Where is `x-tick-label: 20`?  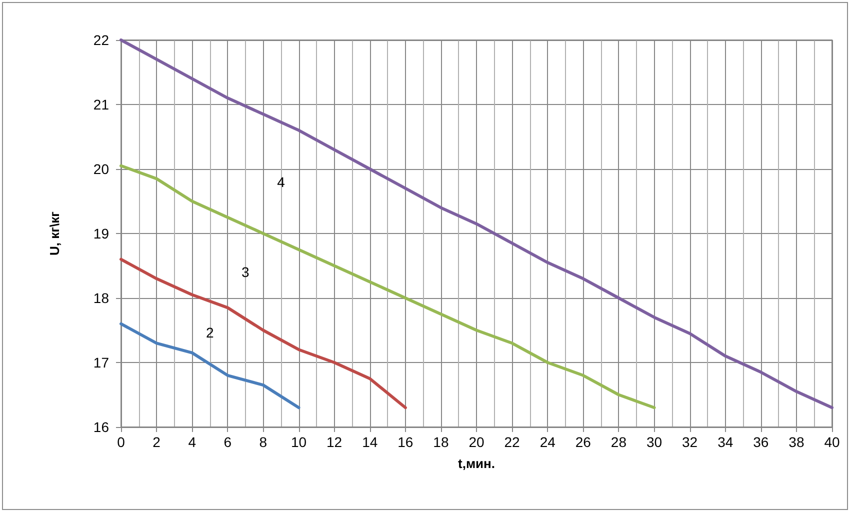 x-tick-label: 20 is located at coordinates (476, 442).